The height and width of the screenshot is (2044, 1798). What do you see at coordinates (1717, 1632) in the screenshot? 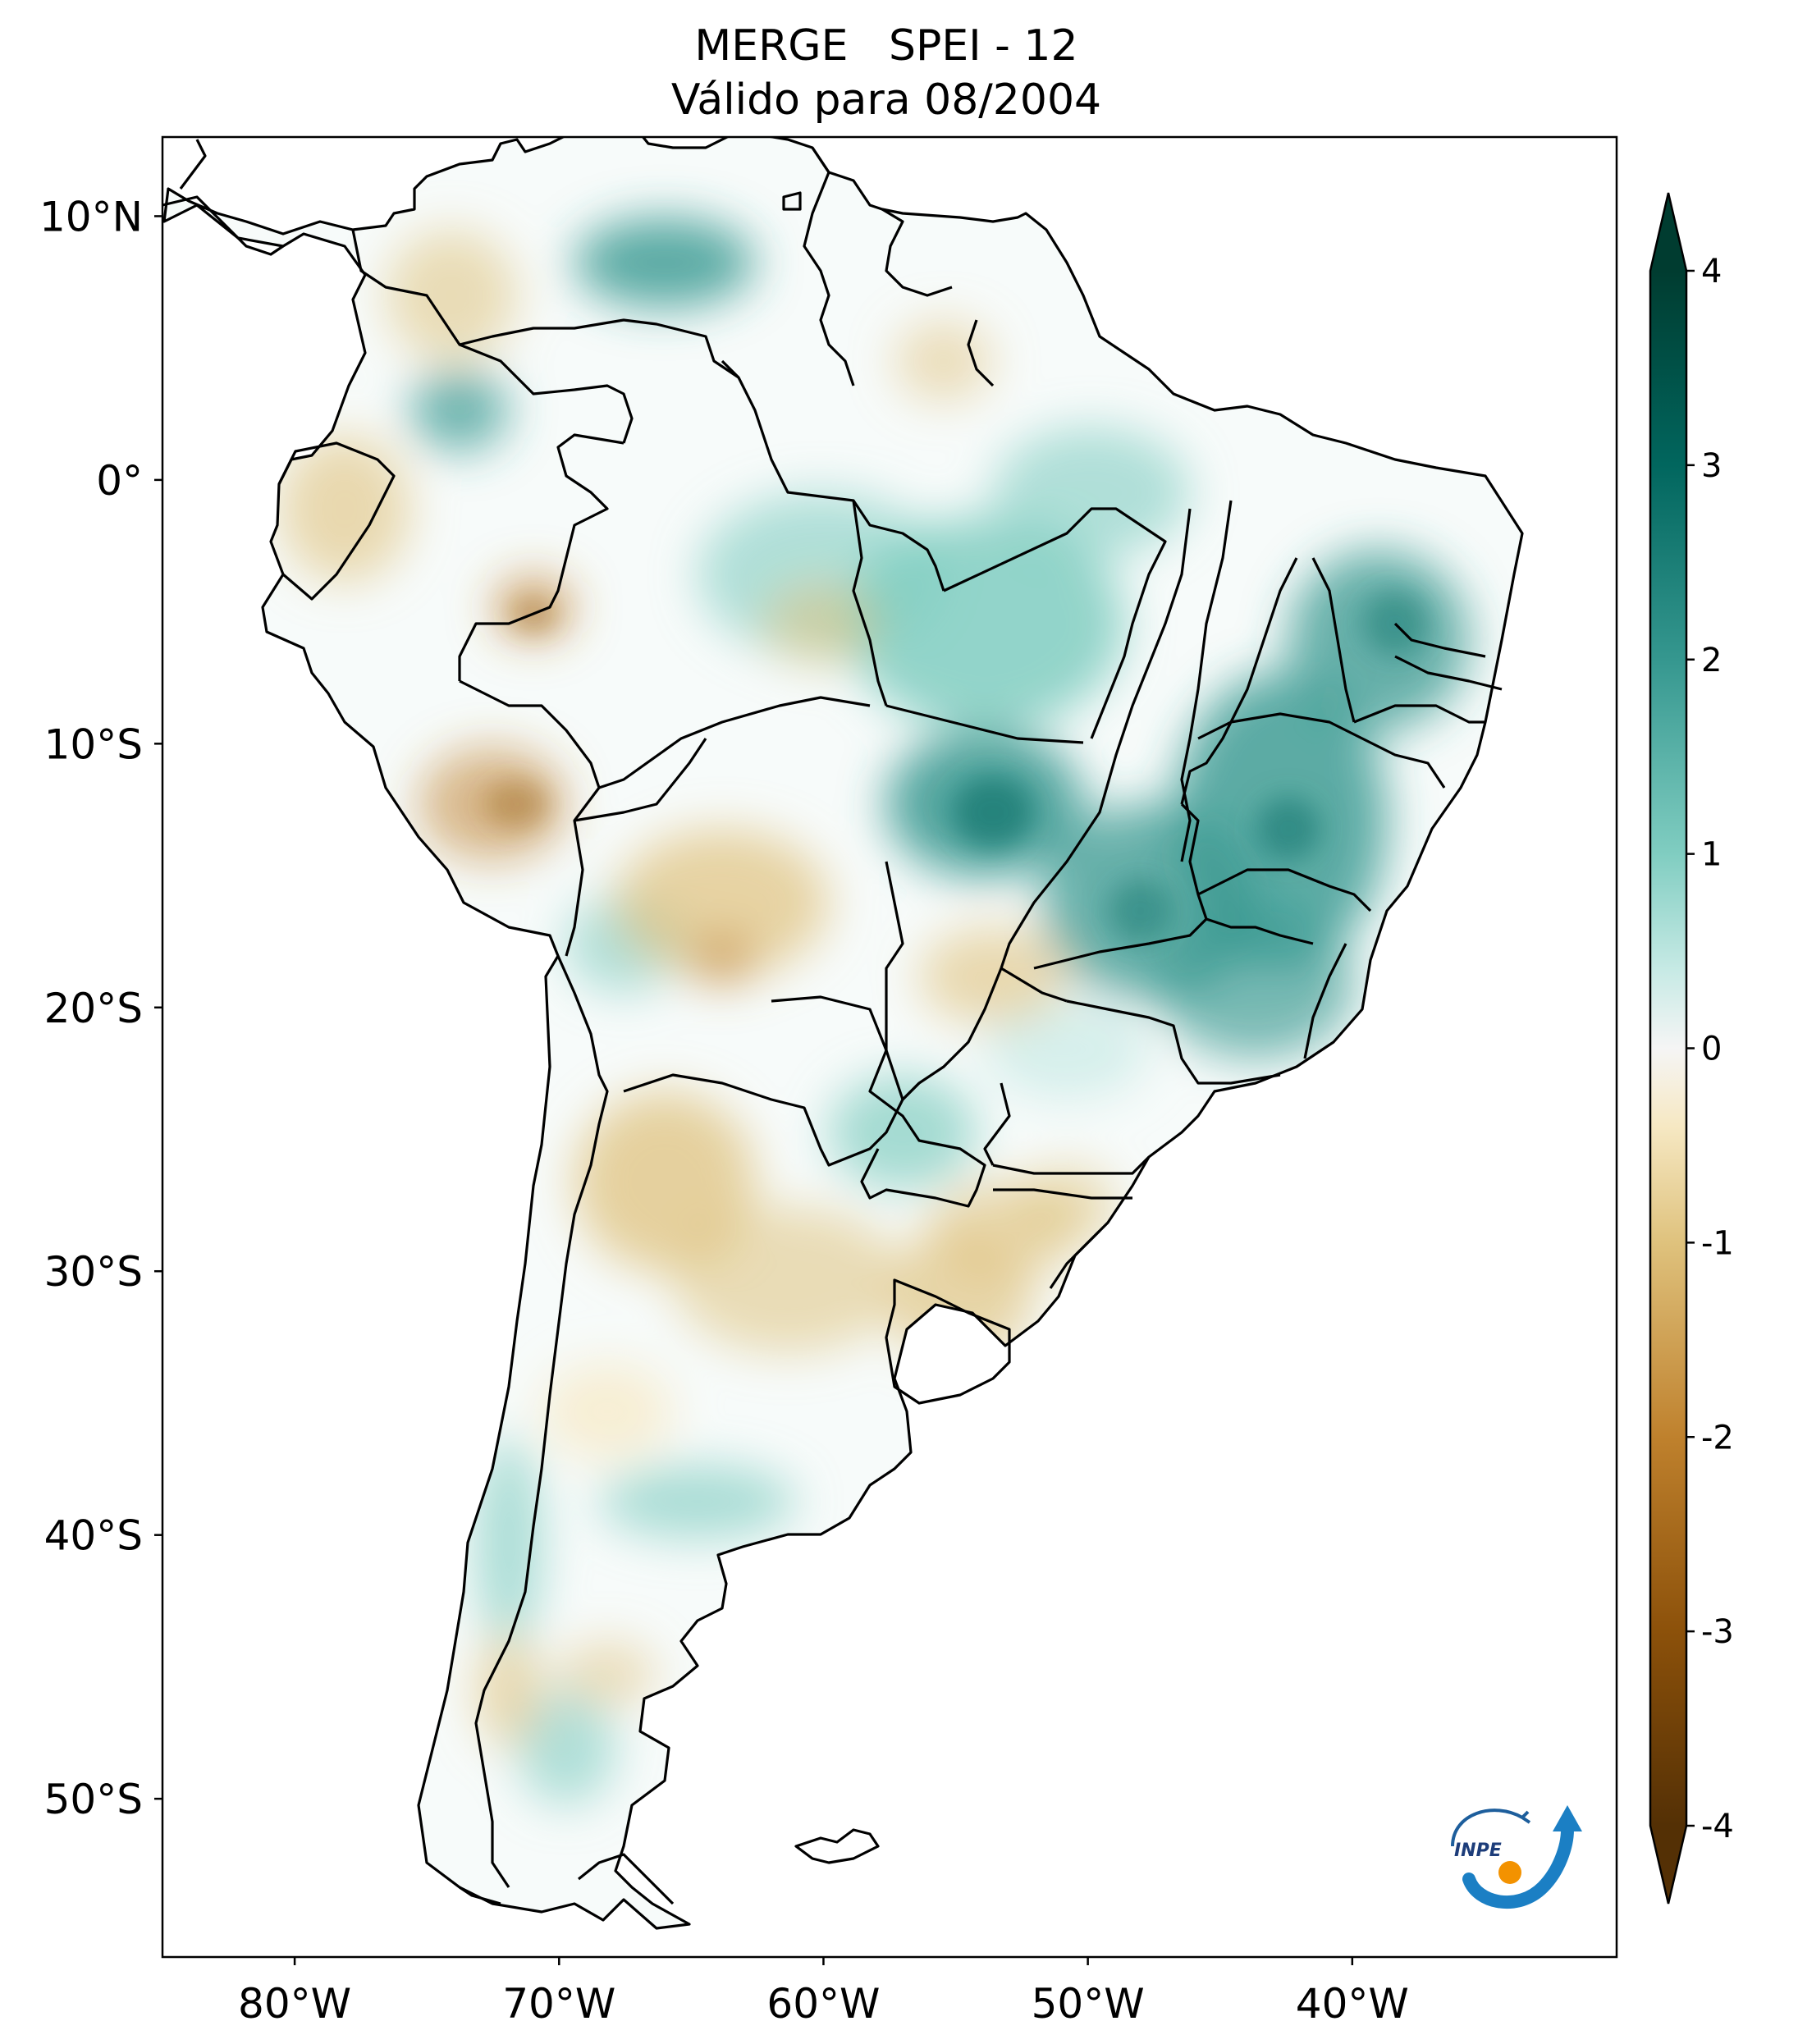
I see `colorbar-tick-label: -3` at bounding box center [1717, 1632].